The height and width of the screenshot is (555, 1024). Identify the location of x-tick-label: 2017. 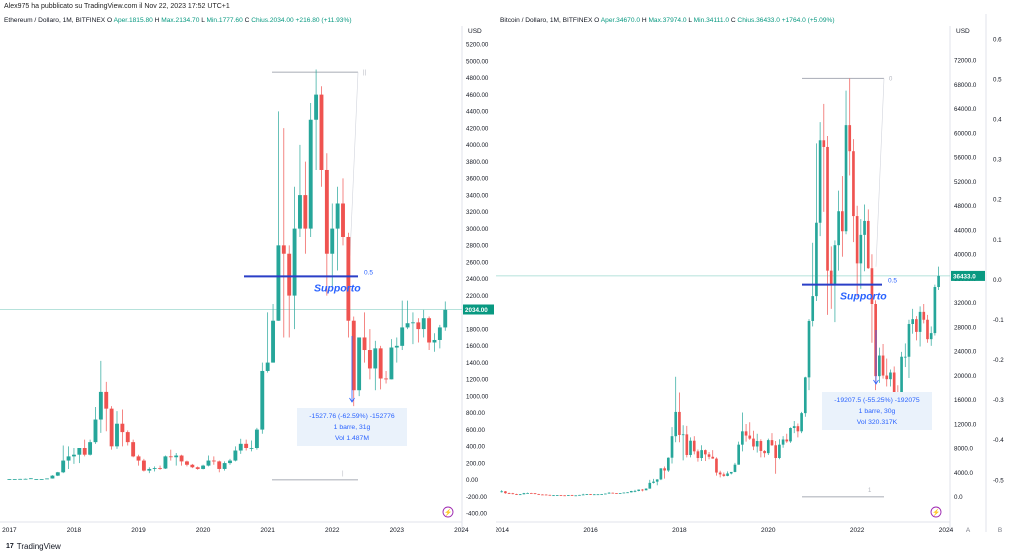
(9, 529).